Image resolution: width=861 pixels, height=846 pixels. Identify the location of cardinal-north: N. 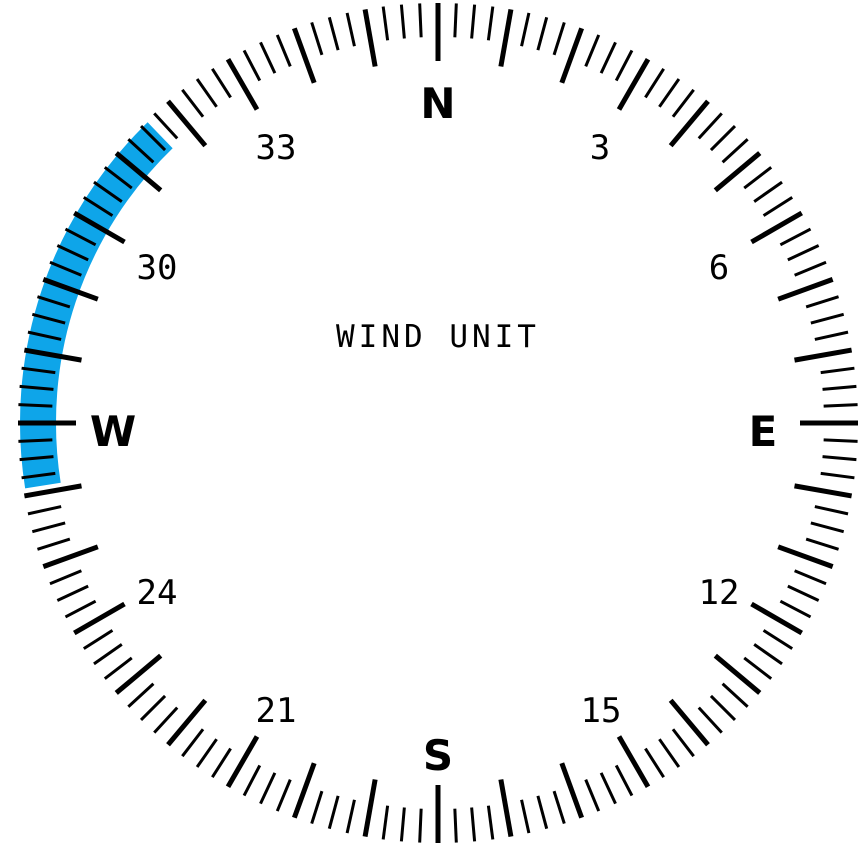
(437, 103).